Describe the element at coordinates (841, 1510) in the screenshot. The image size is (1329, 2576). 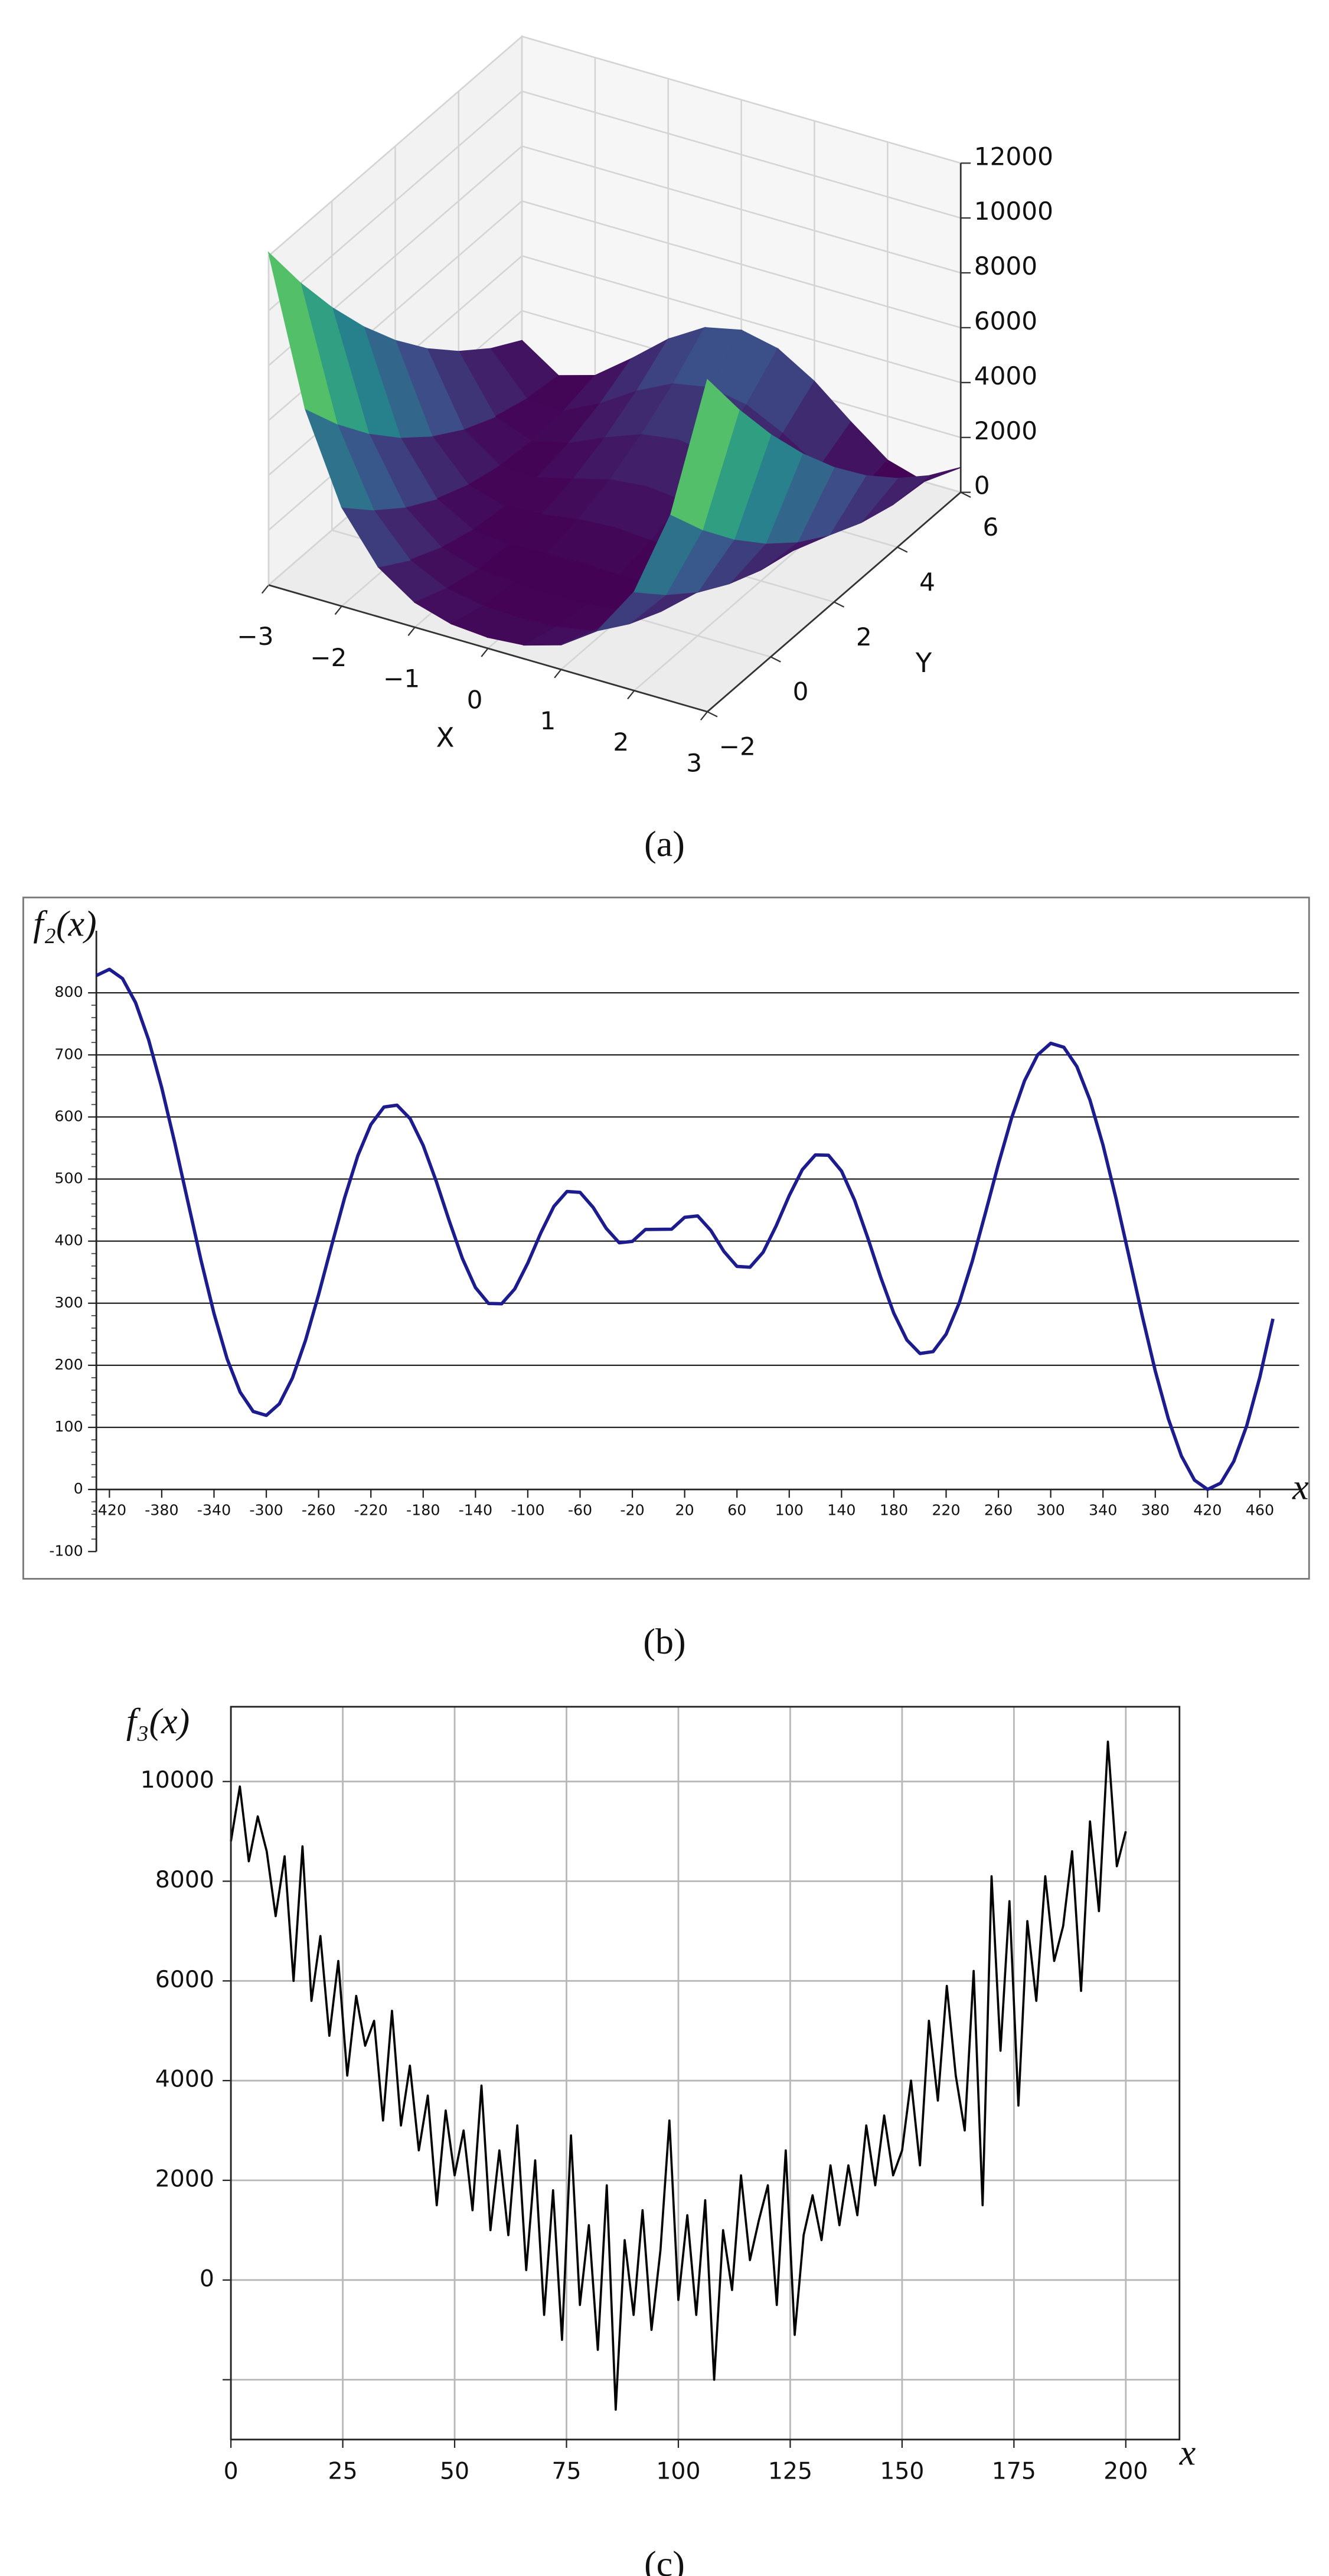
I see `x-tick-label: 140` at that location.